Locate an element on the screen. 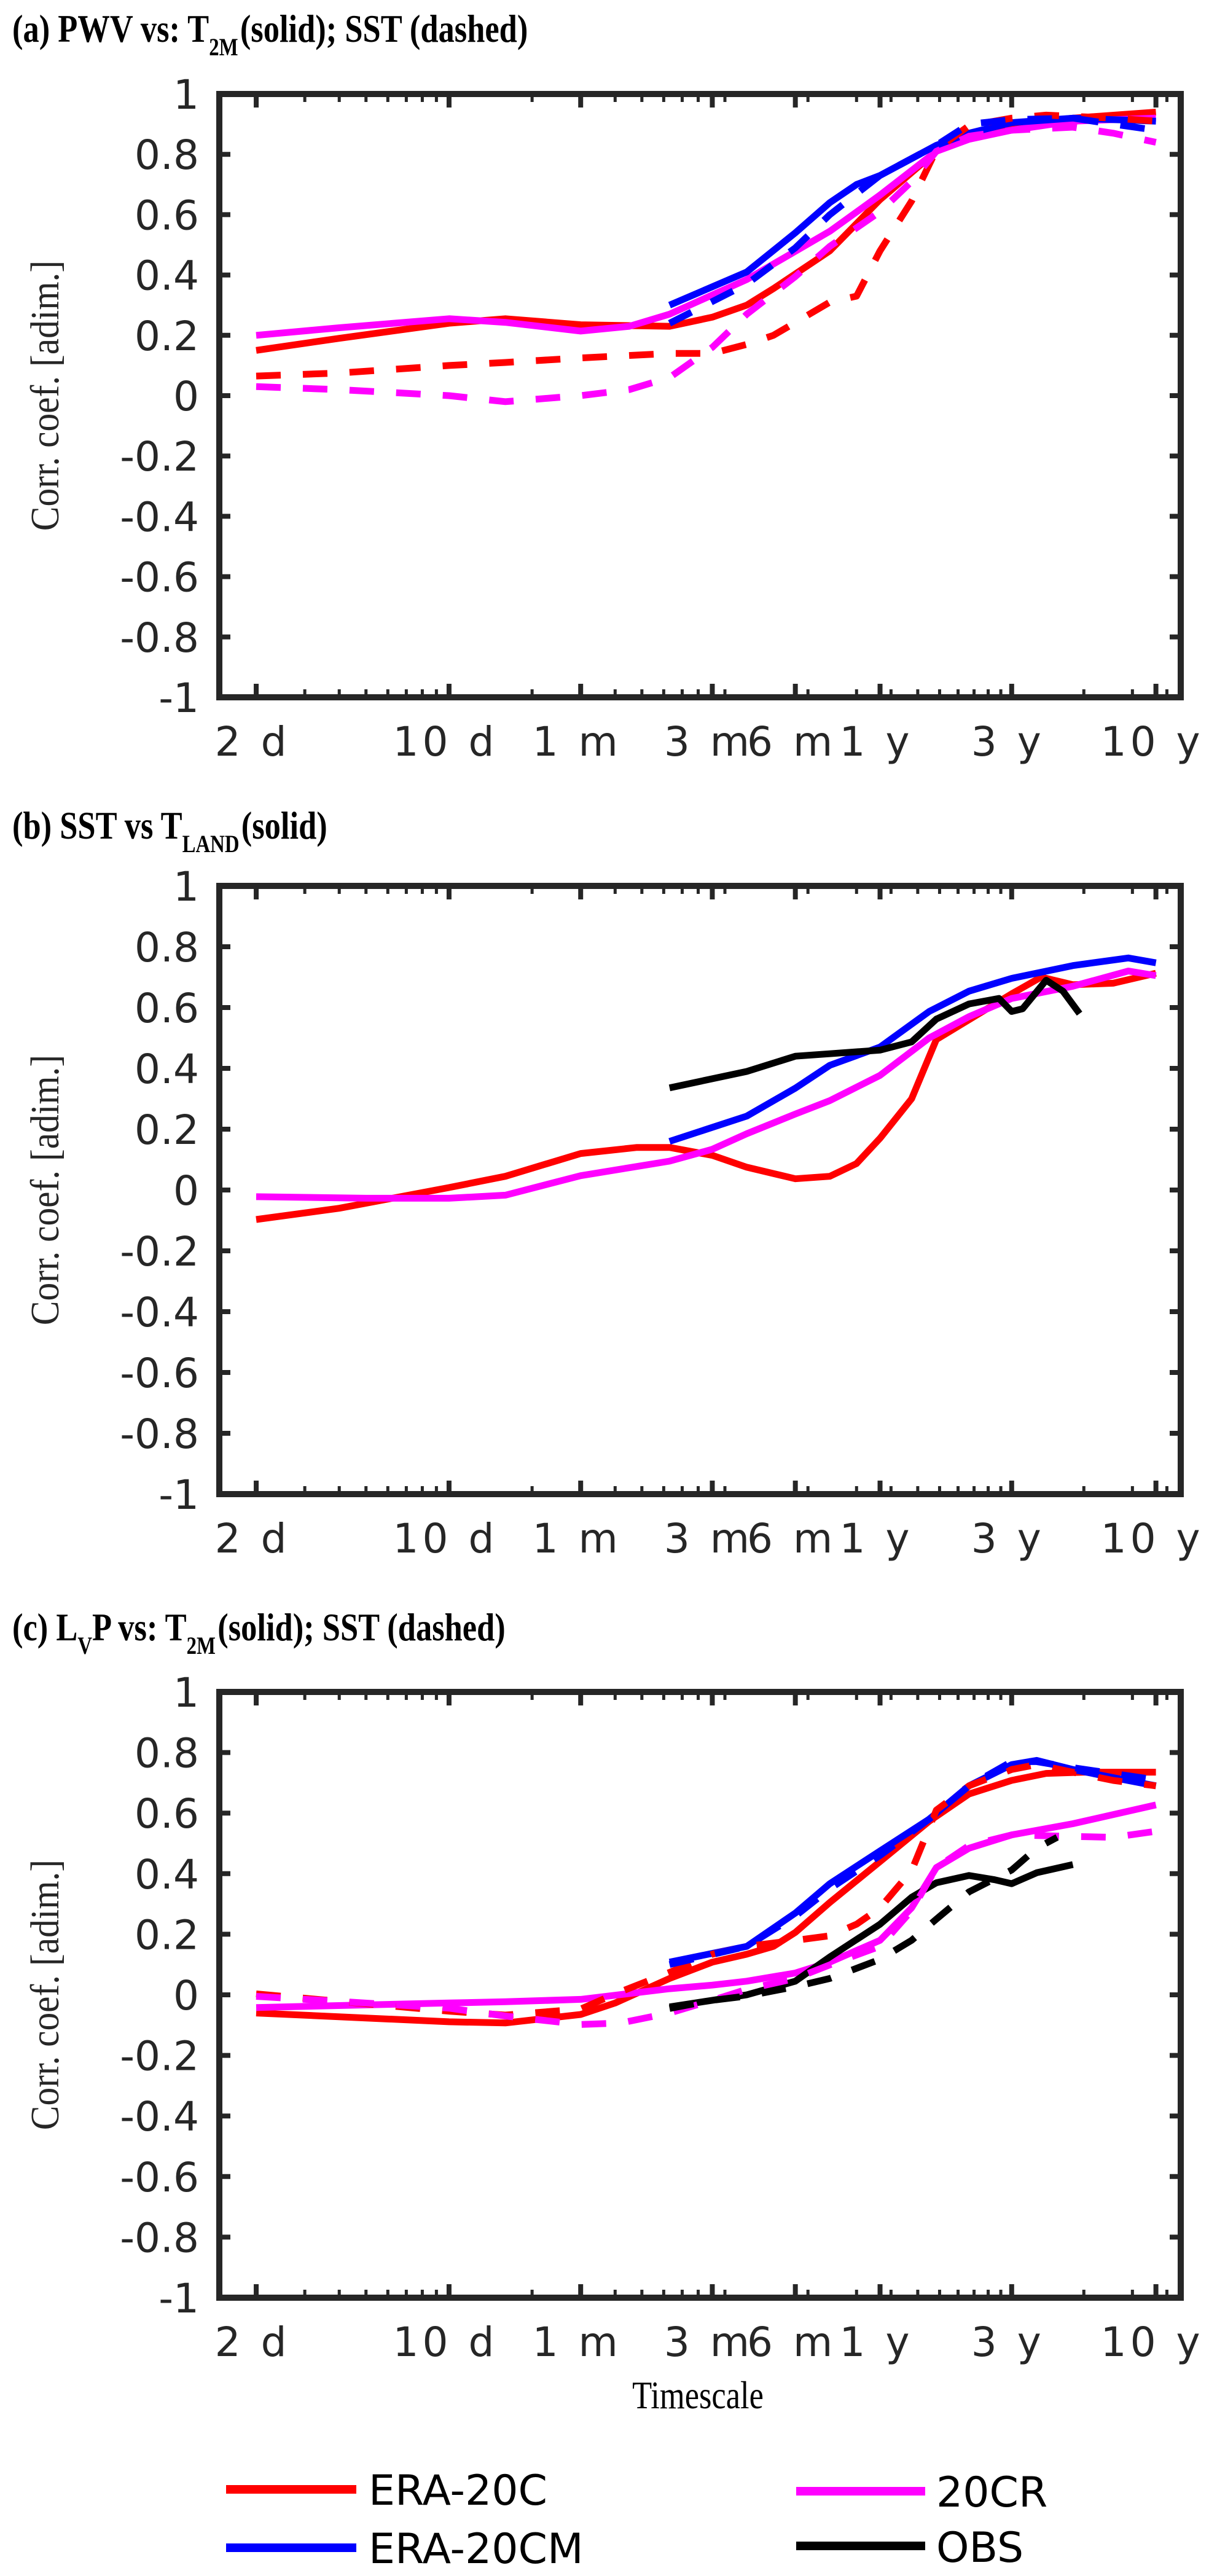  panel-a-ytick-label: -0.4 is located at coordinates (160, 517).